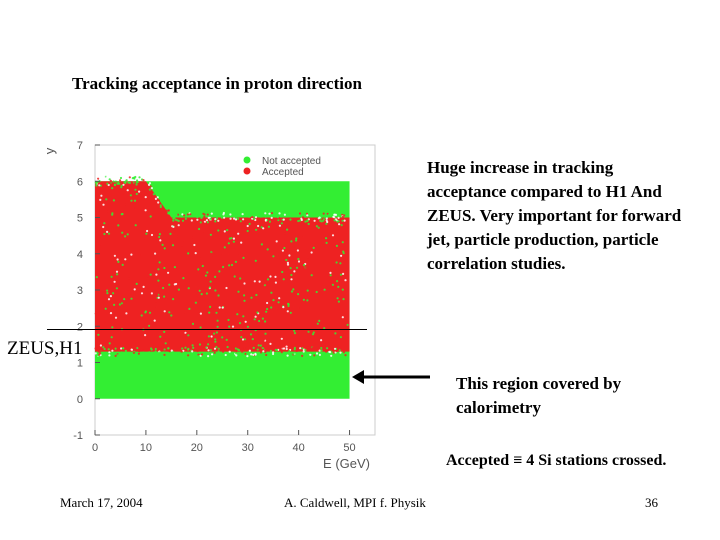 The image size is (720, 540). I want to click on zeus-h1-boundary-line, so click(207, 329).